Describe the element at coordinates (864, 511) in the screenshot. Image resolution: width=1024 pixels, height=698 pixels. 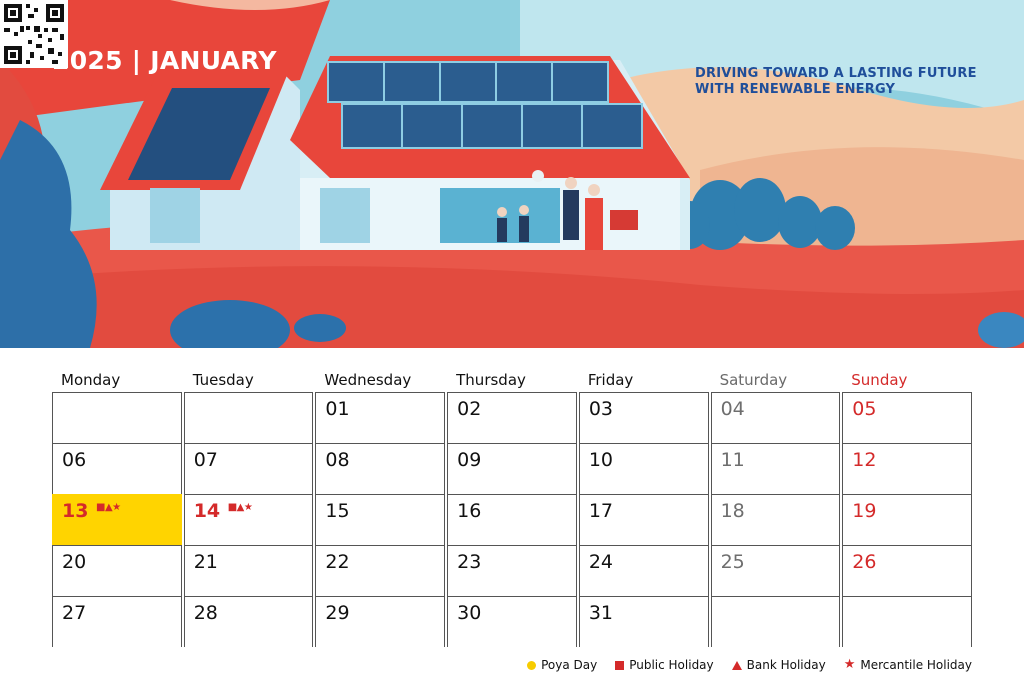
I see `day-number: 19` at that location.